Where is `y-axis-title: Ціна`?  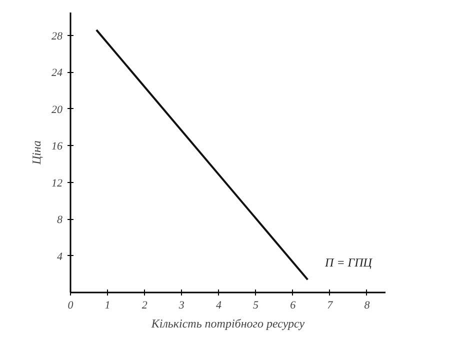
y-axis-title: Ціна is located at coordinates (37, 153).